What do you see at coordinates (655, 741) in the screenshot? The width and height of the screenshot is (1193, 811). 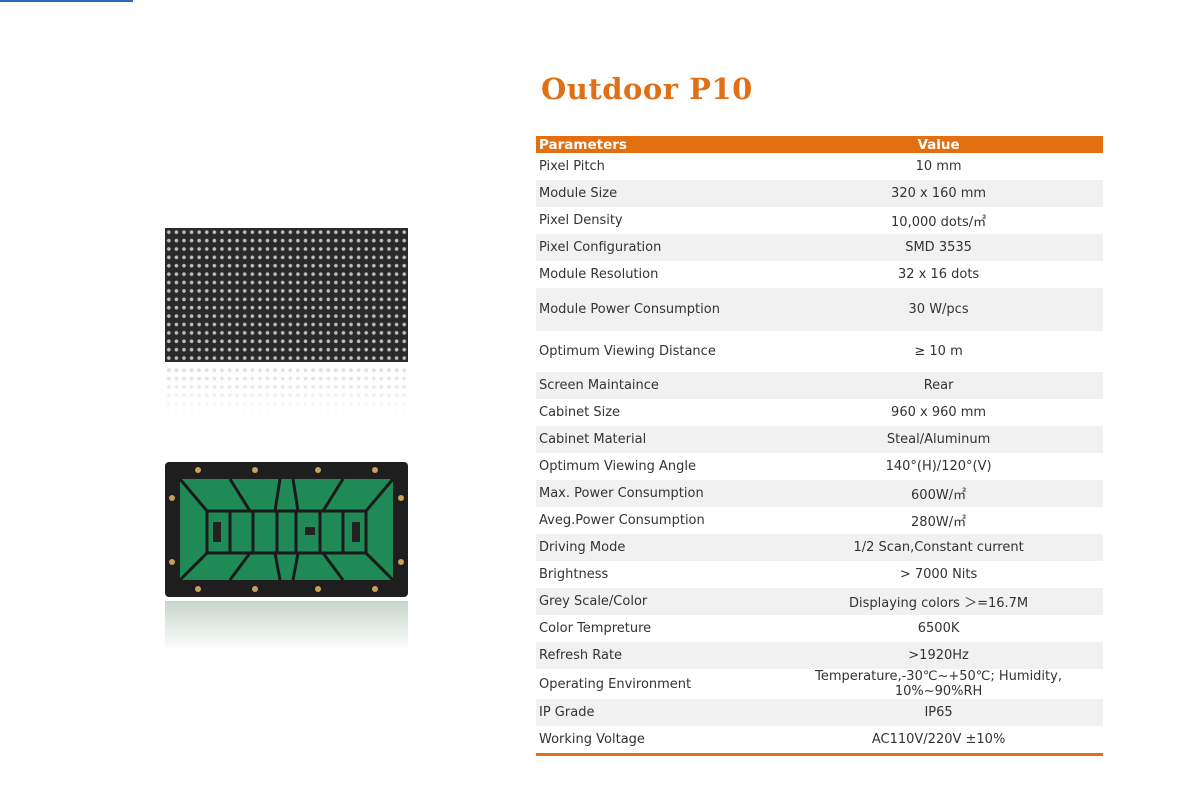 I see `parameter-cell: Working Voltage` at bounding box center [655, 741].